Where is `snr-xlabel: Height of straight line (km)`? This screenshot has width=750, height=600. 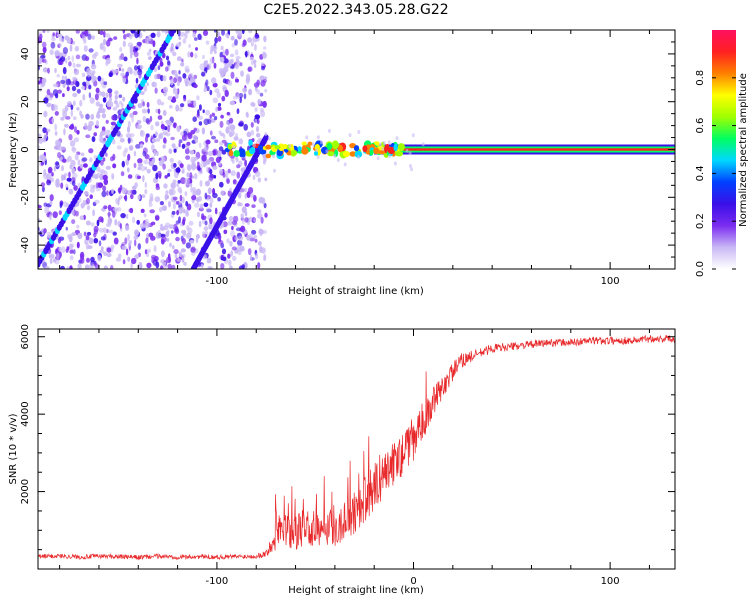 snr-xlabel: Height of straight line (km) is located at coordinates (356, 590).